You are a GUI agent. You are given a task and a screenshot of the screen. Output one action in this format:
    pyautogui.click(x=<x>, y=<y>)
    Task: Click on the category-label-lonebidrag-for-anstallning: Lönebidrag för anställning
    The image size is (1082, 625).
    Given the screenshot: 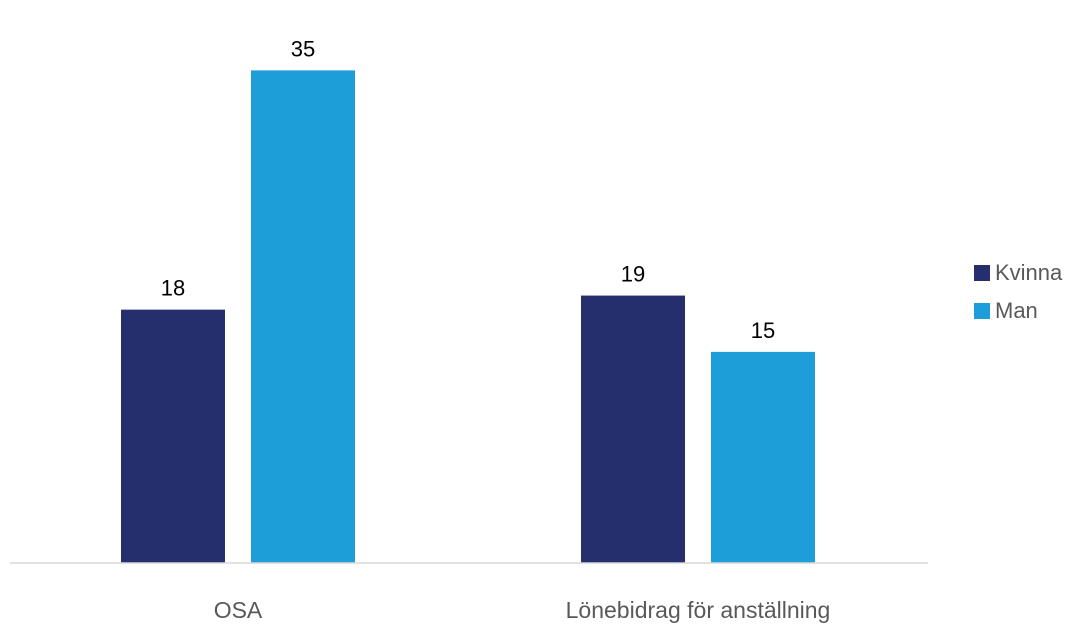 What is the action you would take?
    pyautogui.click(x=698, y=610)
    